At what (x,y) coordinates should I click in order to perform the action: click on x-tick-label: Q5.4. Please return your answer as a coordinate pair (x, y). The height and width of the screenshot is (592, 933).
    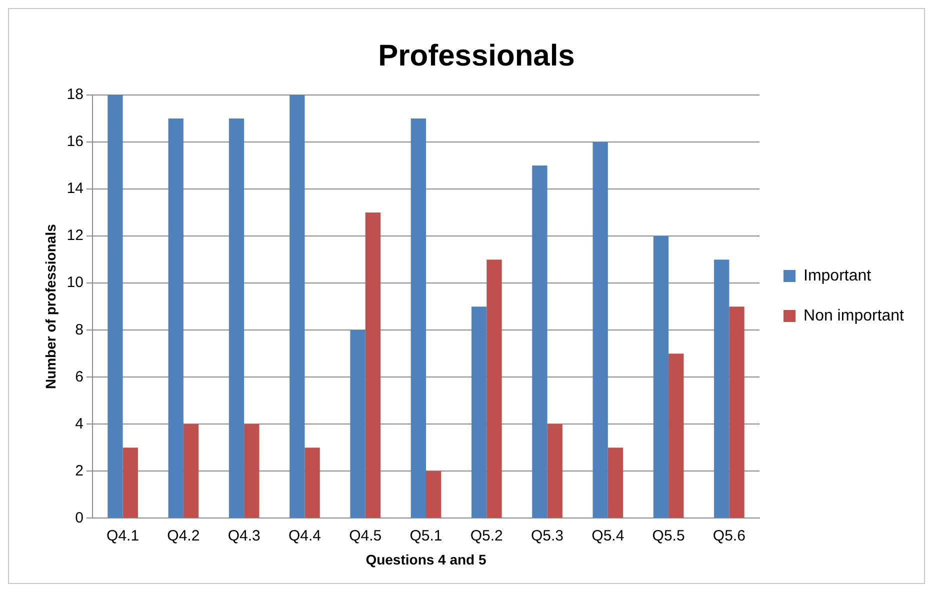
    Looking at the image, I should click on (608, 535).